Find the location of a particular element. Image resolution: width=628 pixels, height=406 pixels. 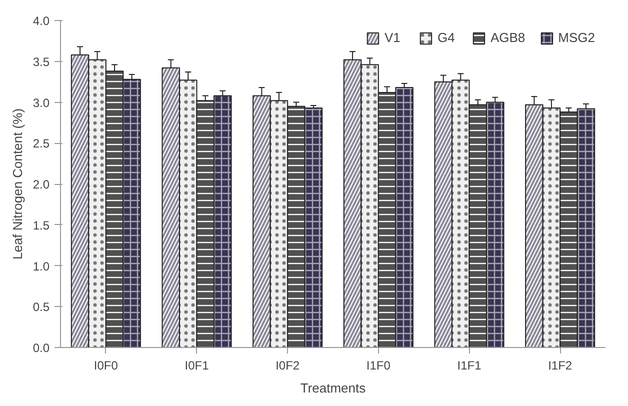

y-tick-label: 0.0 is located at coordinates (41, 348).